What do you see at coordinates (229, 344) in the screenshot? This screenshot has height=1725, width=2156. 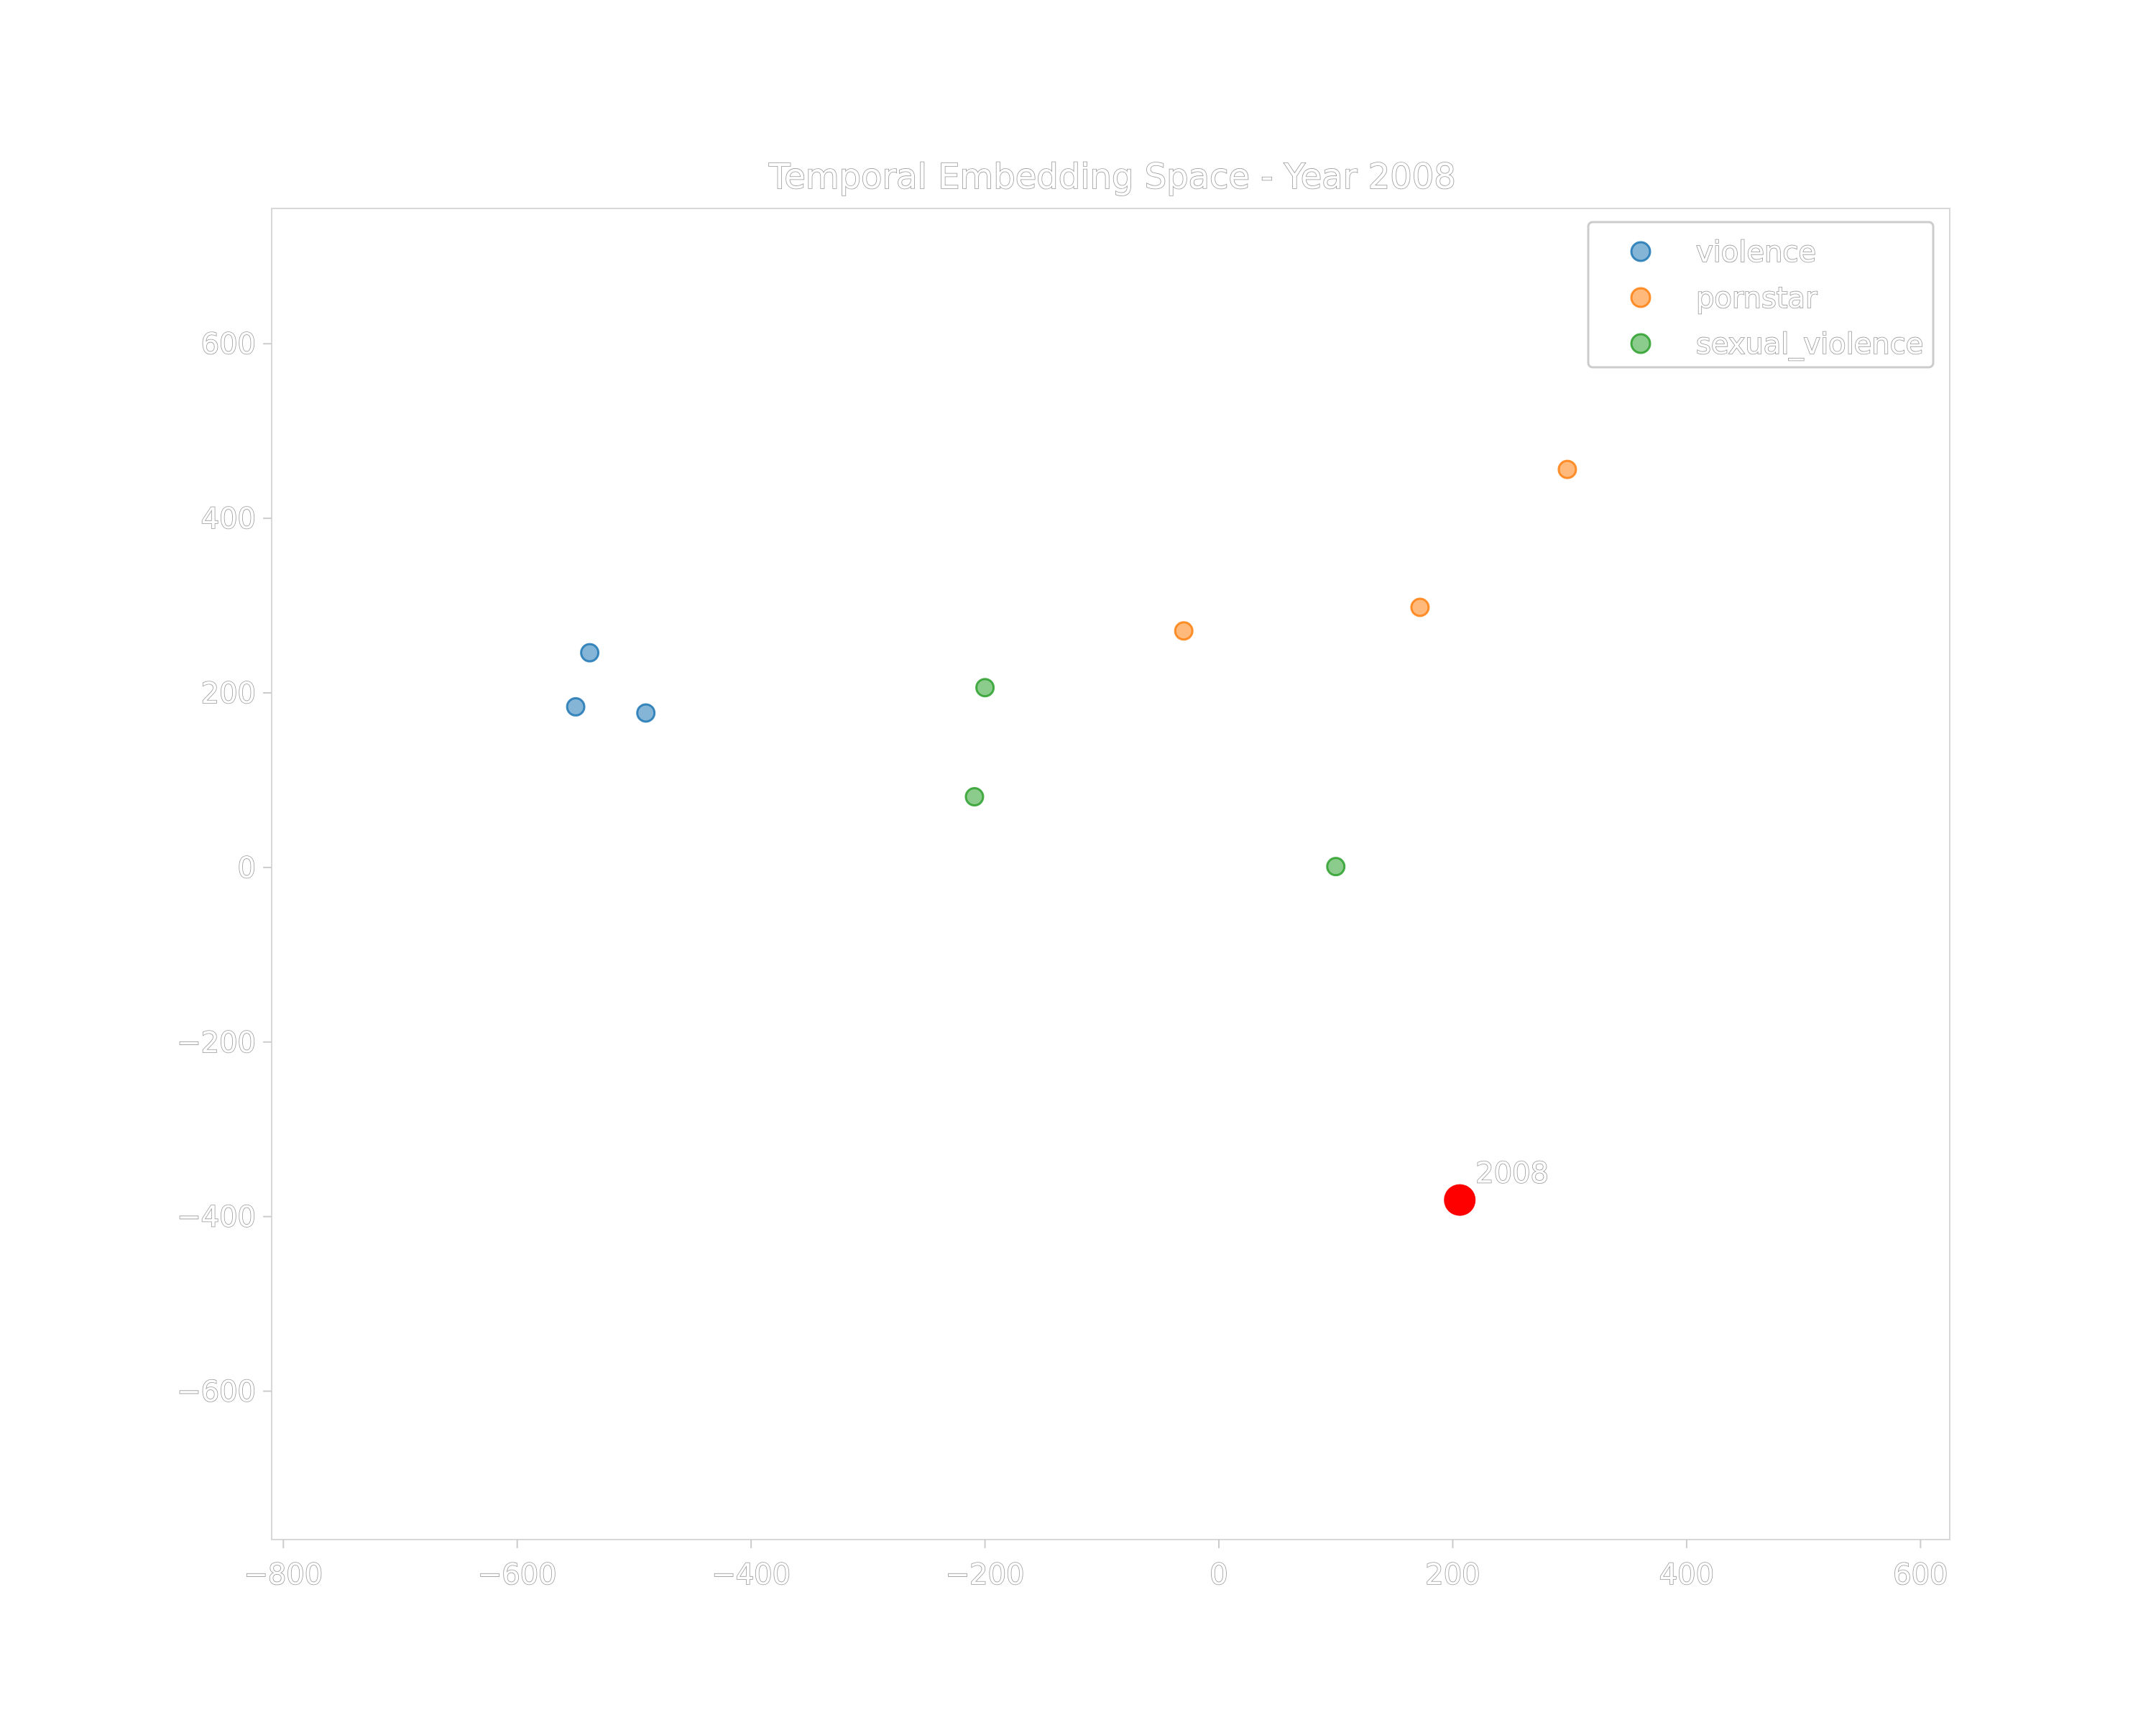 I see `y-tick-label: 600` at bounding box center [229, 344].